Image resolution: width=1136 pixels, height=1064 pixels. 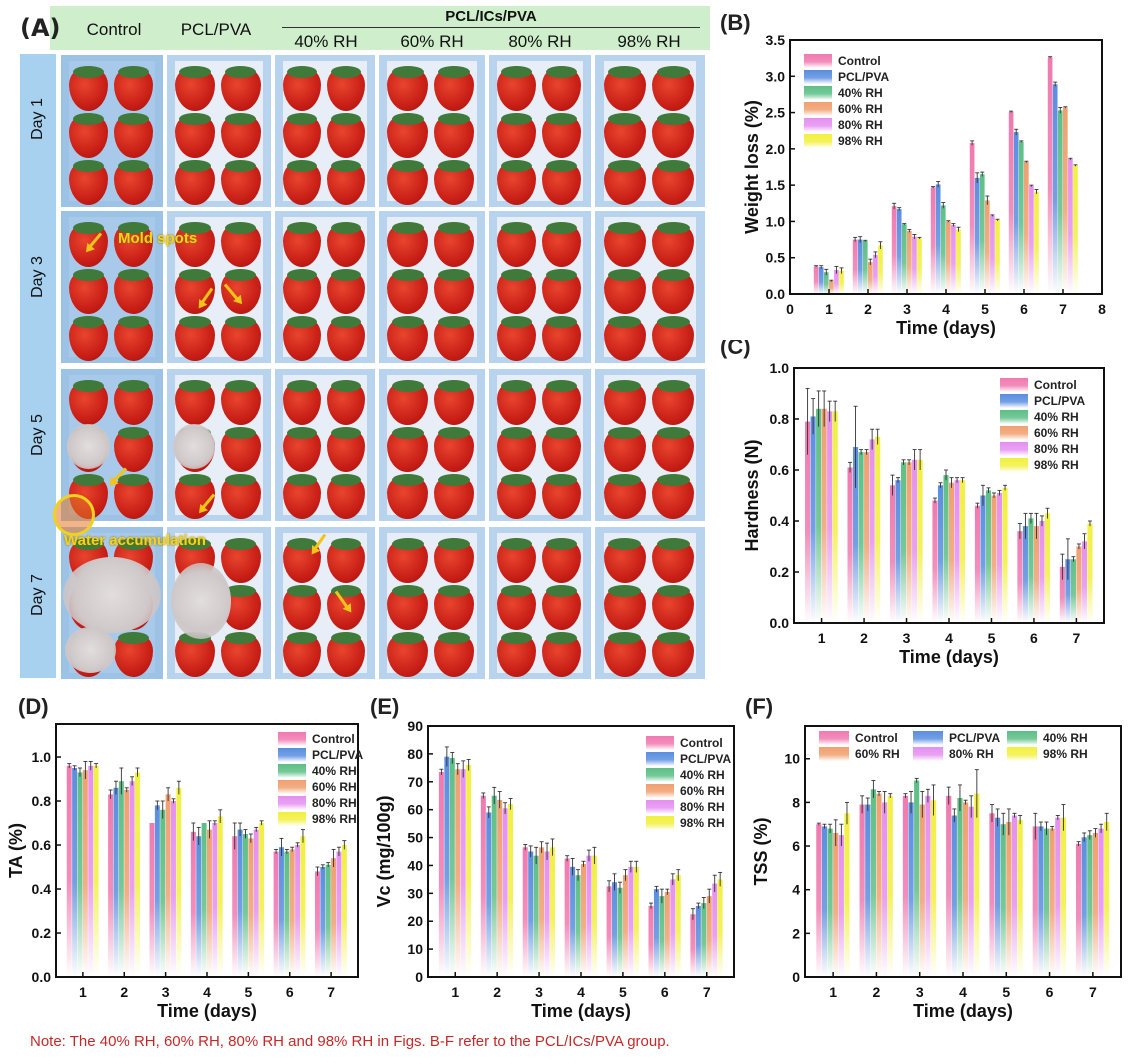 I want to click on x-tick-label: 1, so click(x=833, y=992).